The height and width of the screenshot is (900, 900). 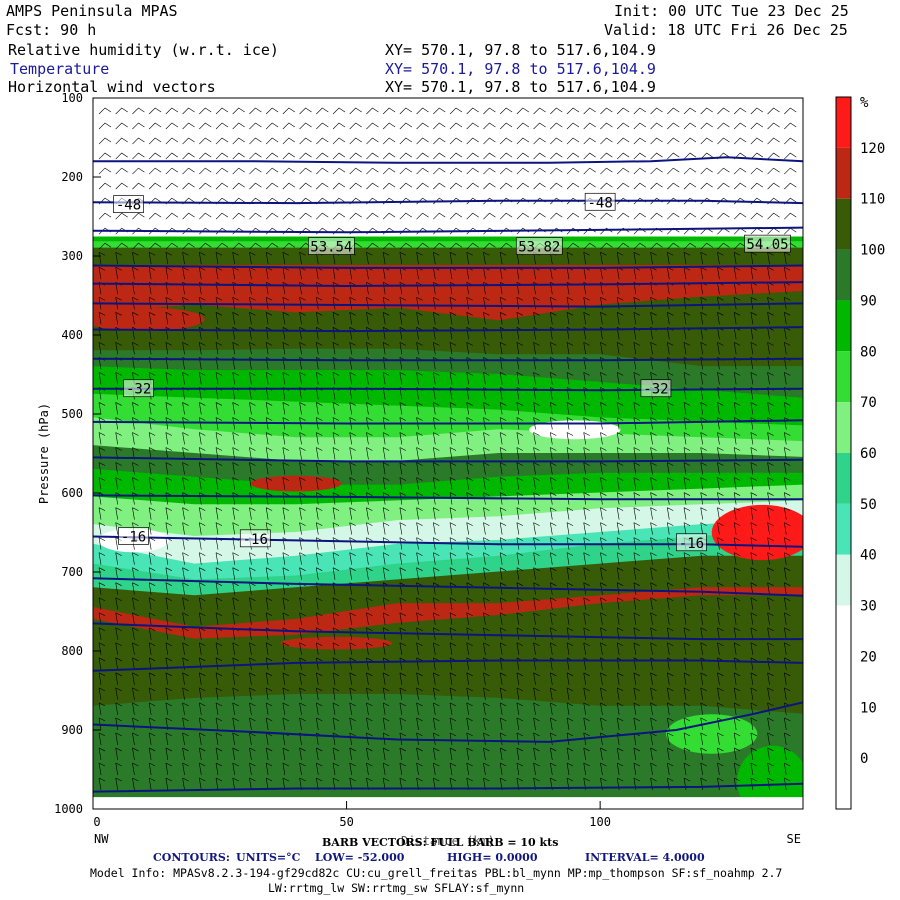 What do you see at coordinates (520, 69) in the screenshot?
I see `field-xy-temperature: XY= 570.1, 97.8 to 517.6,104.9` at bounding box center [520, 69].